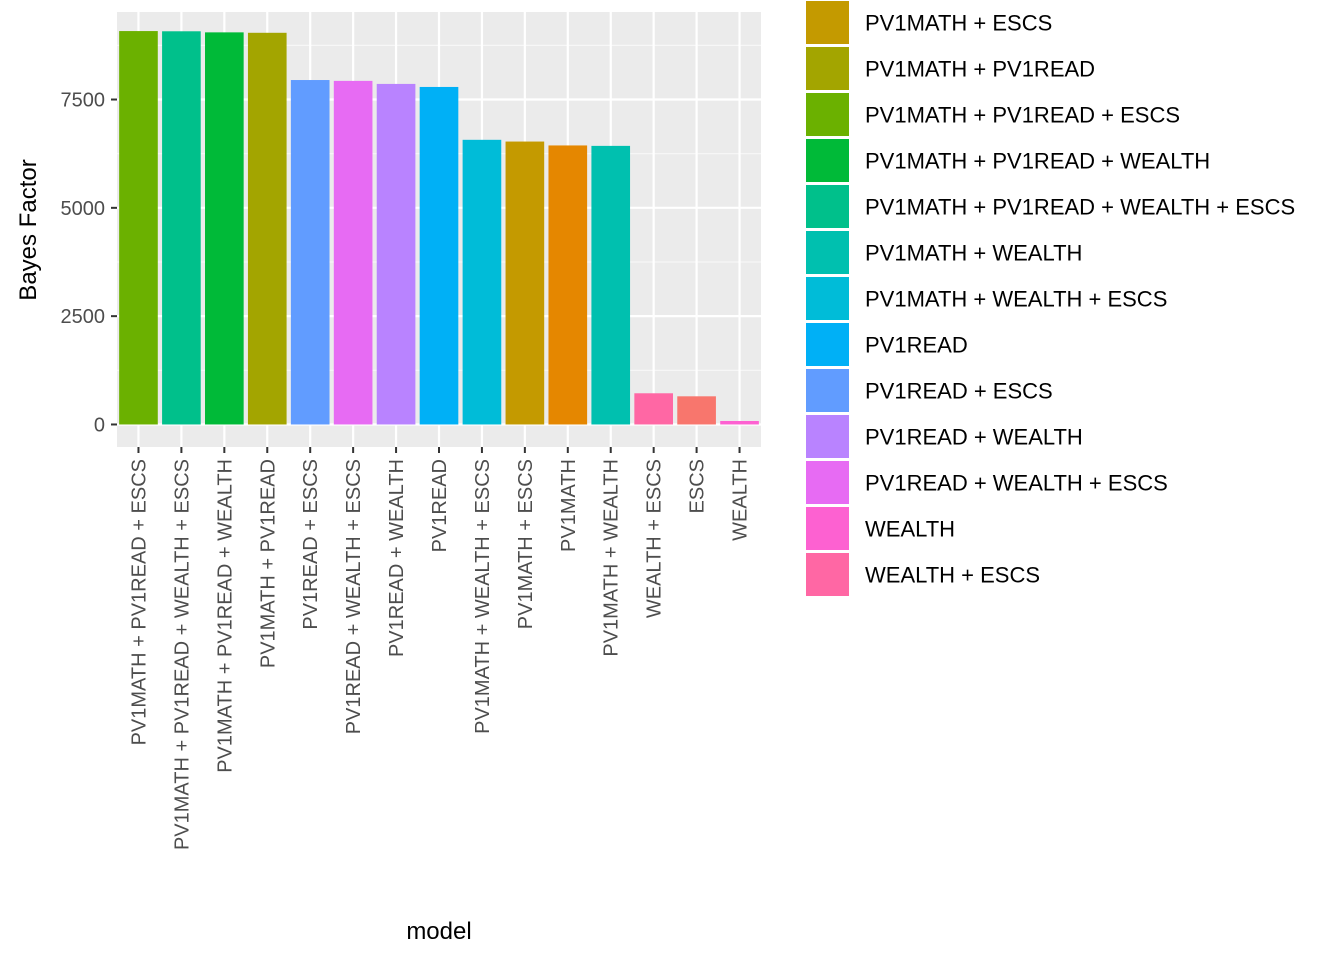 This screenshot has width=1344, height=960. What do you see at coordinates (83, 209) in the screenshot?
I see `y-tick-label: 5000` at bounding box center [83, 209].